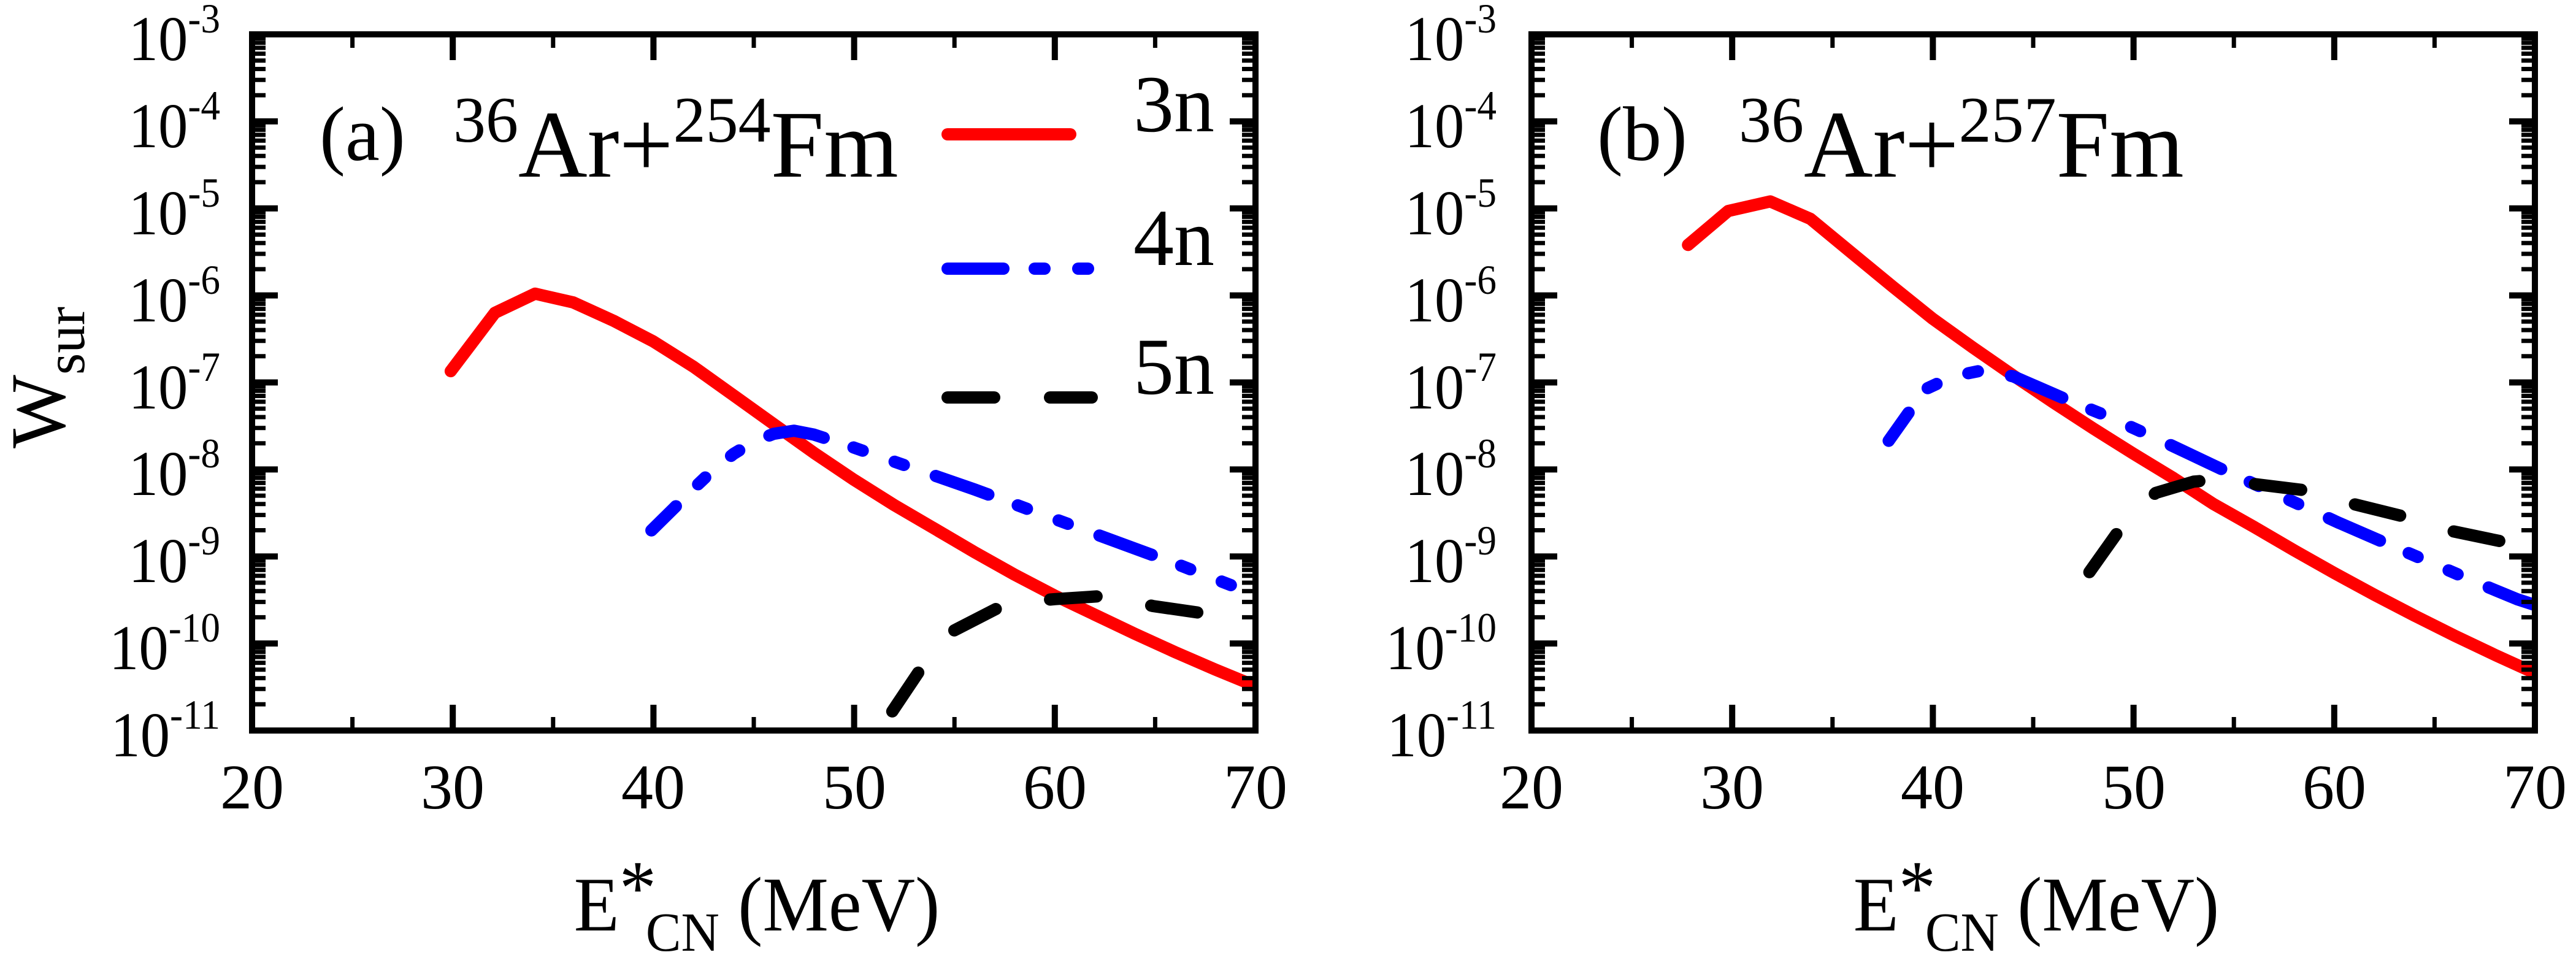 This screenshot has width=2576, height=955. I want to click on svg-text: 4n, so click(1173, 238).